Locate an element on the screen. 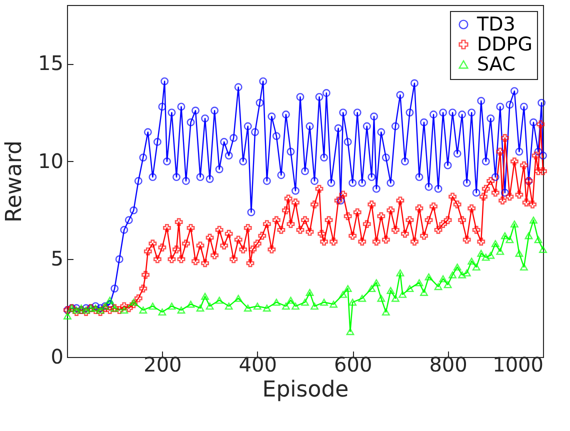 The image size is (570, 431). y-tick-label: 15 is located at coordinates (51, 63).